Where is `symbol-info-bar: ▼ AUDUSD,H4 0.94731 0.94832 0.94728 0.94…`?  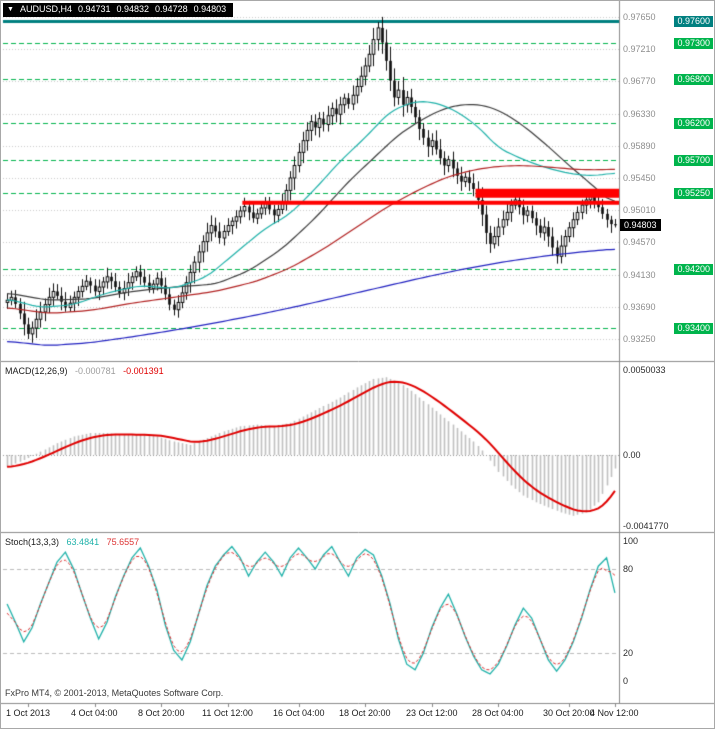 symbol-info-bar: ▼ AUDUSD,H4 0.94731 0.94832 0.94728 0.94… is located at coordinates (118, 10).